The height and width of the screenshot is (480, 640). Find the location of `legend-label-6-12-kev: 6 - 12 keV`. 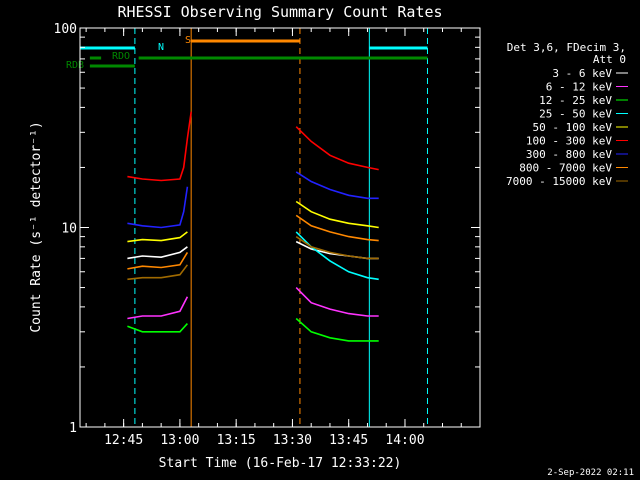

legend-label-6-12-kev: 6 - 12 keV is located at coordinates (579, 87).